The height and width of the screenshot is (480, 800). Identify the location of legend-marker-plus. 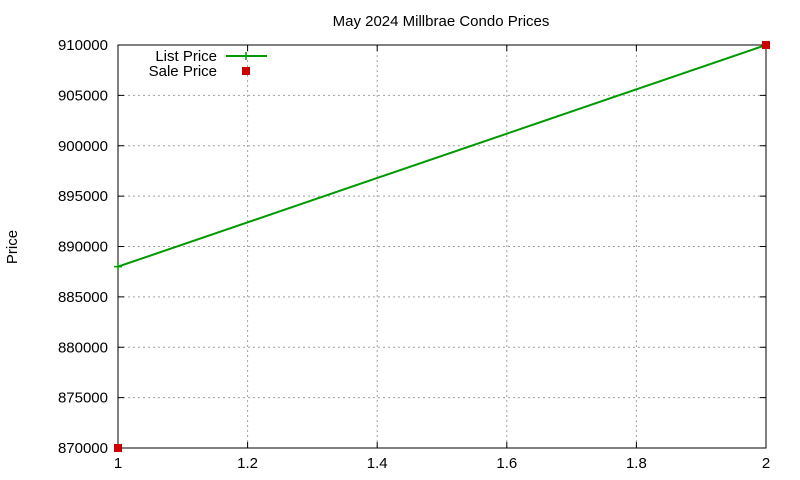
(246, 56).